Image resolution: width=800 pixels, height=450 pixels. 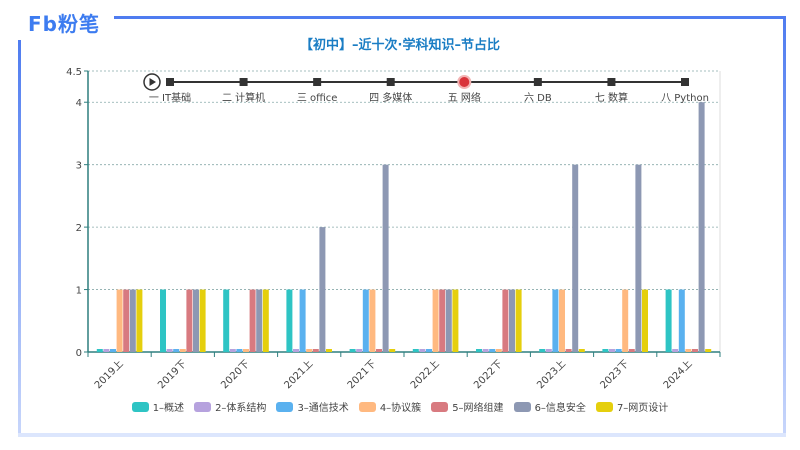 I want to click on x-tick-label: 2022下, so click(x=488, y=374).